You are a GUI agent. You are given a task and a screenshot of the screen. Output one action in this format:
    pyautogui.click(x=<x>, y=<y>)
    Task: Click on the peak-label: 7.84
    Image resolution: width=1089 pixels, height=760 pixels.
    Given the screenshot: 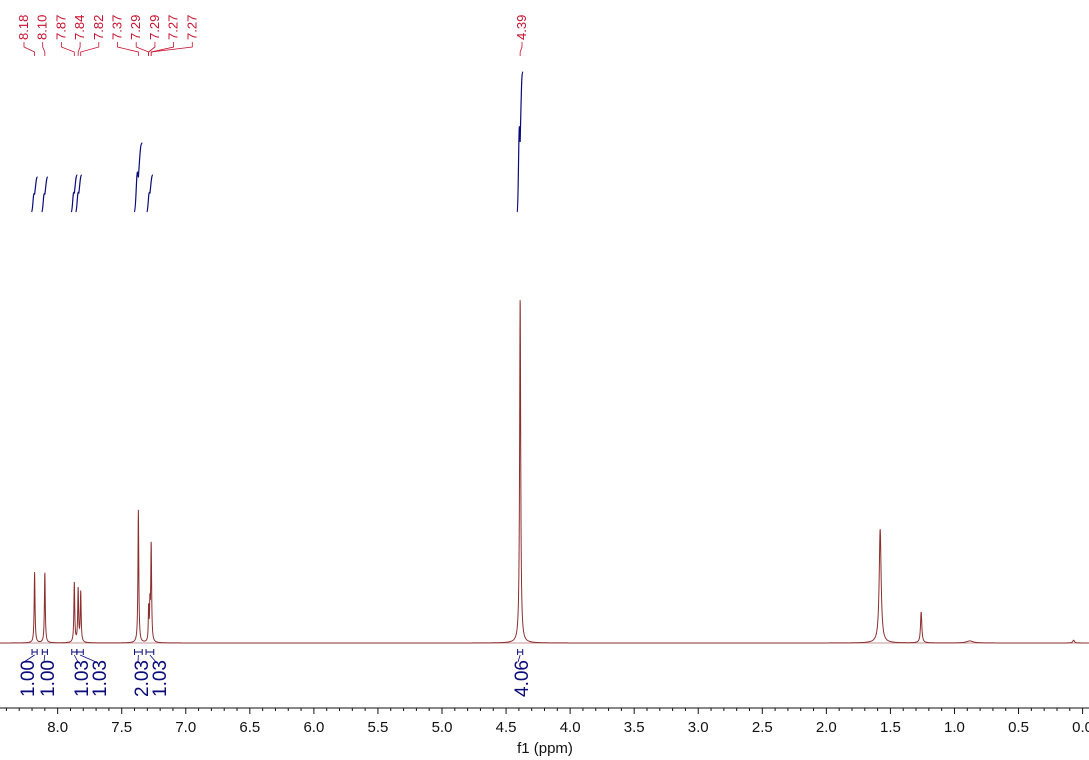 What is the action you would take?
    pyautogui.click(x=79, y=27)
    